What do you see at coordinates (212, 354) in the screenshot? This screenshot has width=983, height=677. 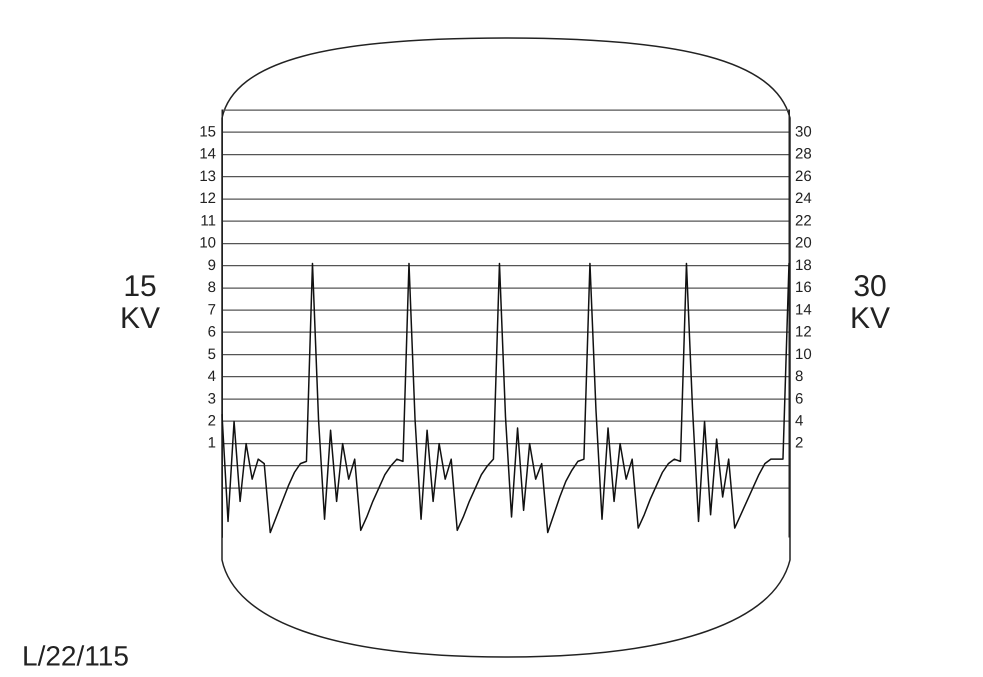 I see `y-tick-label: 5` at bounding box center [212, 354].